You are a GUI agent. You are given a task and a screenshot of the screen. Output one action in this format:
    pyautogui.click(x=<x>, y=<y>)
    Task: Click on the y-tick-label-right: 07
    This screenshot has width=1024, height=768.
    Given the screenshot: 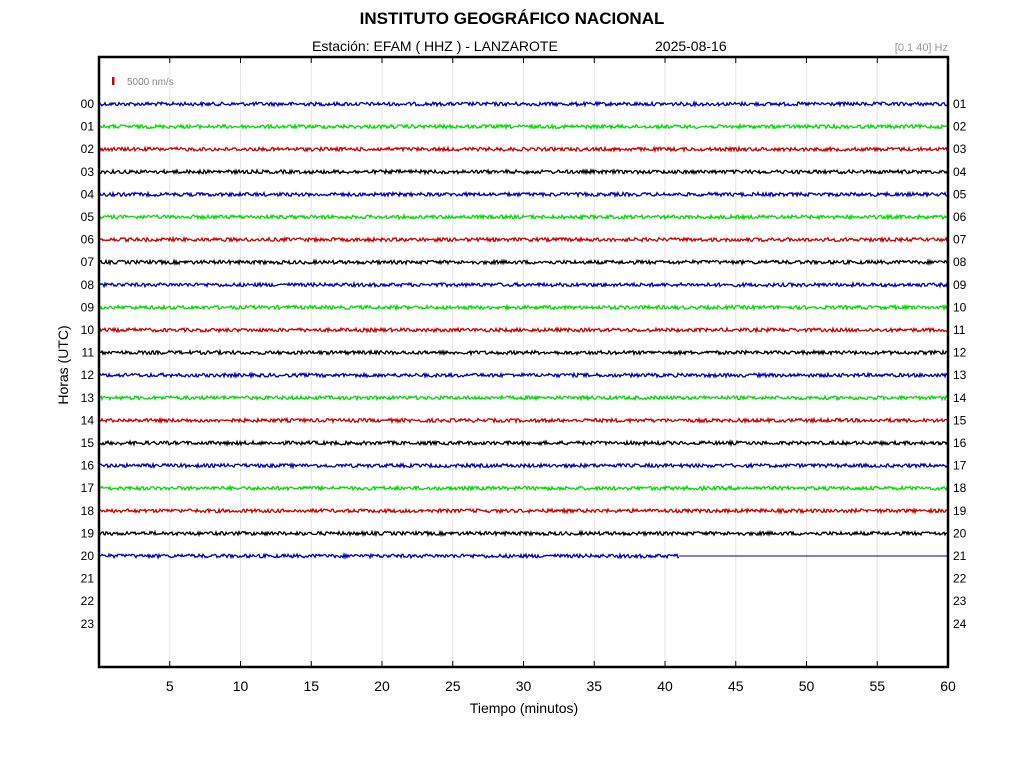 What is the action you would take?
    pyautogui.click(x=960, y=240)
    